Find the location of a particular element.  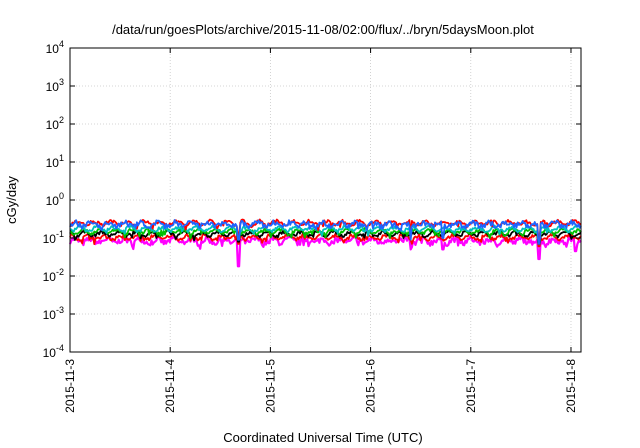

x-axis-label: Coordinated Universal Time (UTC) is located at coordinates (322, 437).